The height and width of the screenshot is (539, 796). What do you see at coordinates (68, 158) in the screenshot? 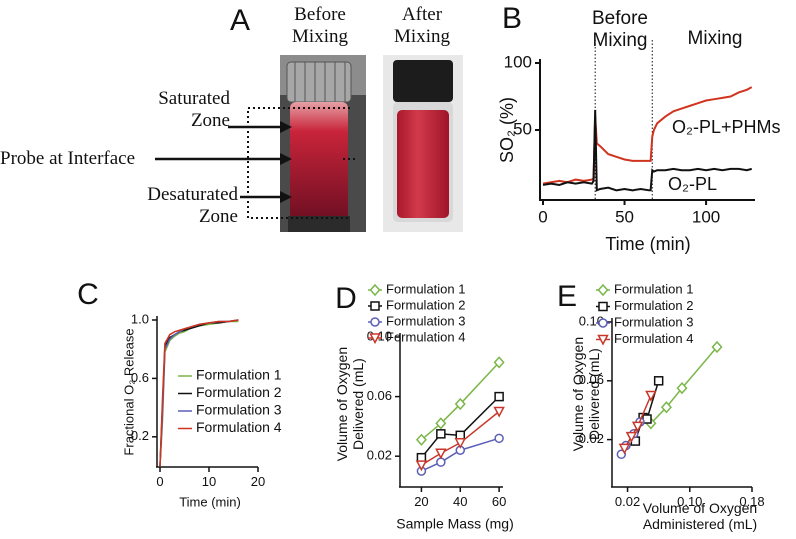
I see `zone-label: Probe at Interface` at bounding box center [68, 158].